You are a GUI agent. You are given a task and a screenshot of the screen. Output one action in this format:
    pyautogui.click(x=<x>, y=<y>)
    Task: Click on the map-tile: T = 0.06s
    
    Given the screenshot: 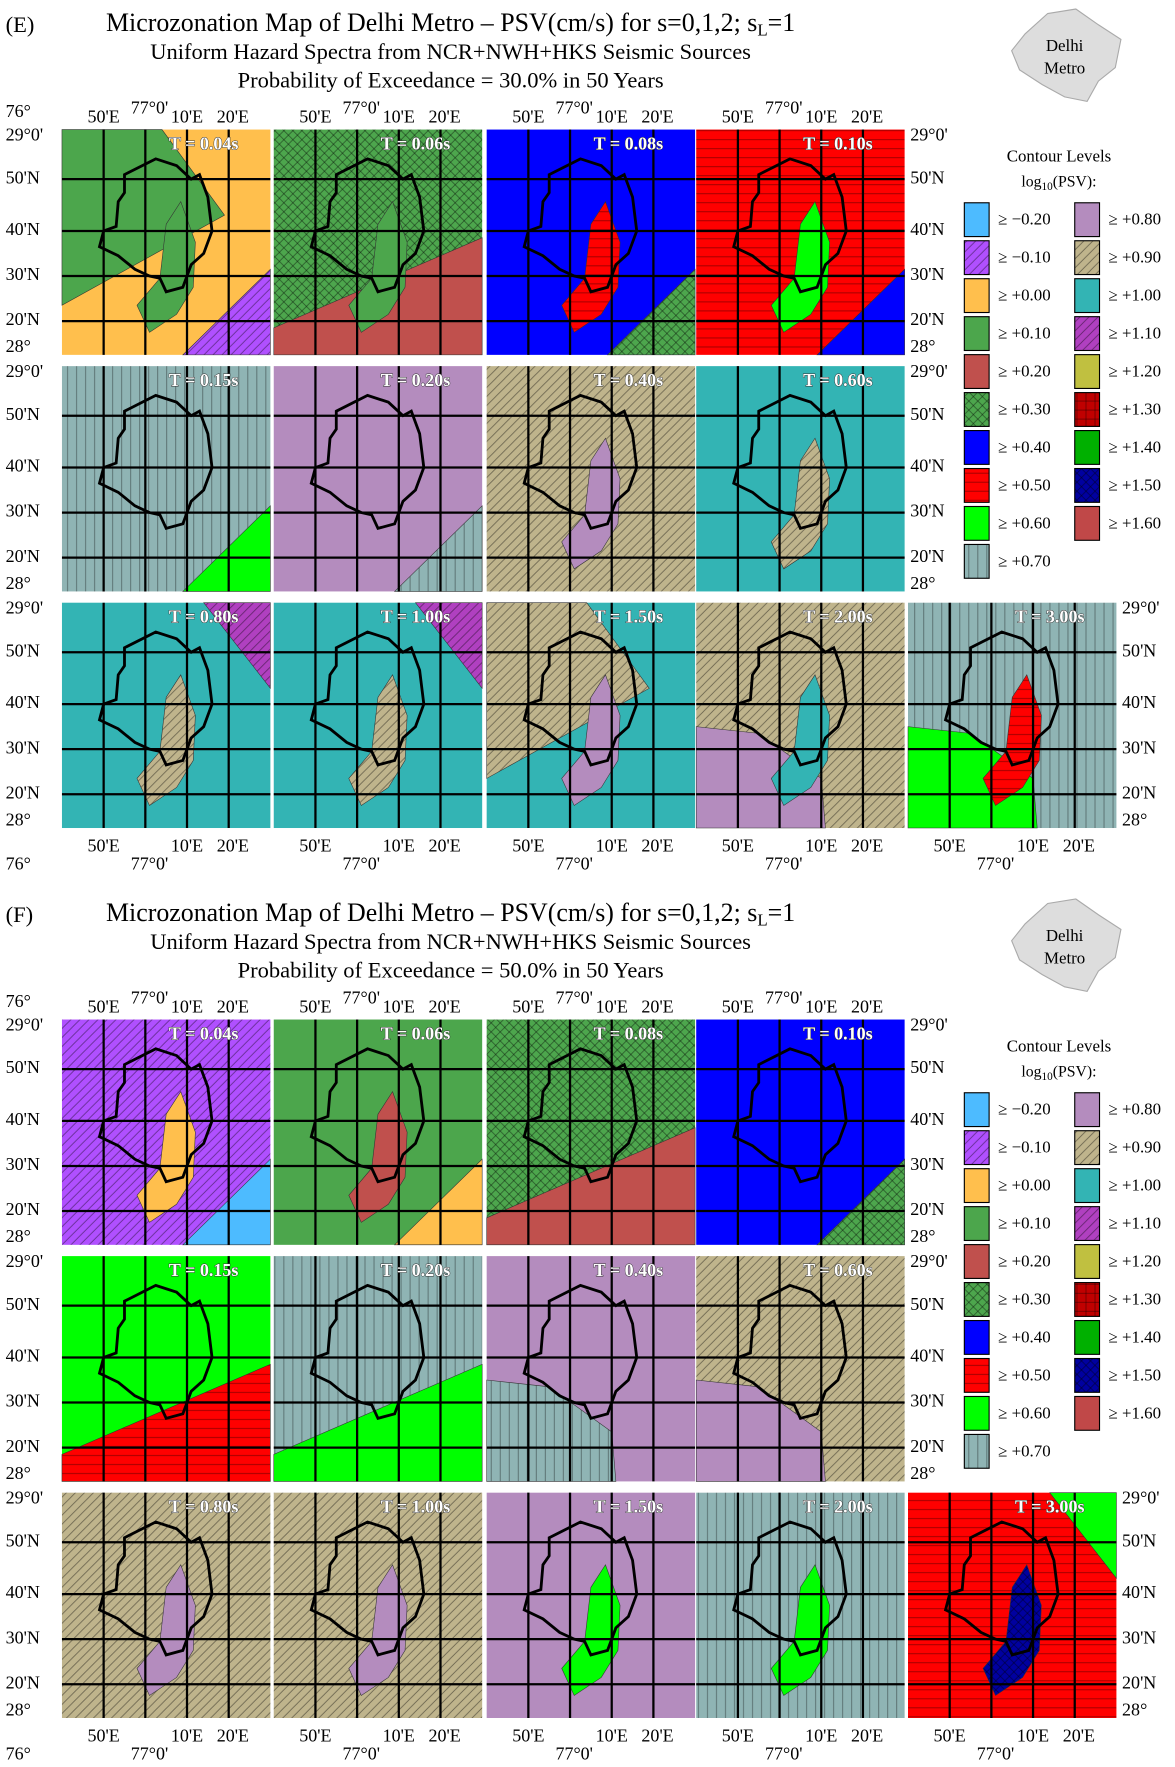 What is the action you would take?
    pyautogui.click(x=378, y=242)
    